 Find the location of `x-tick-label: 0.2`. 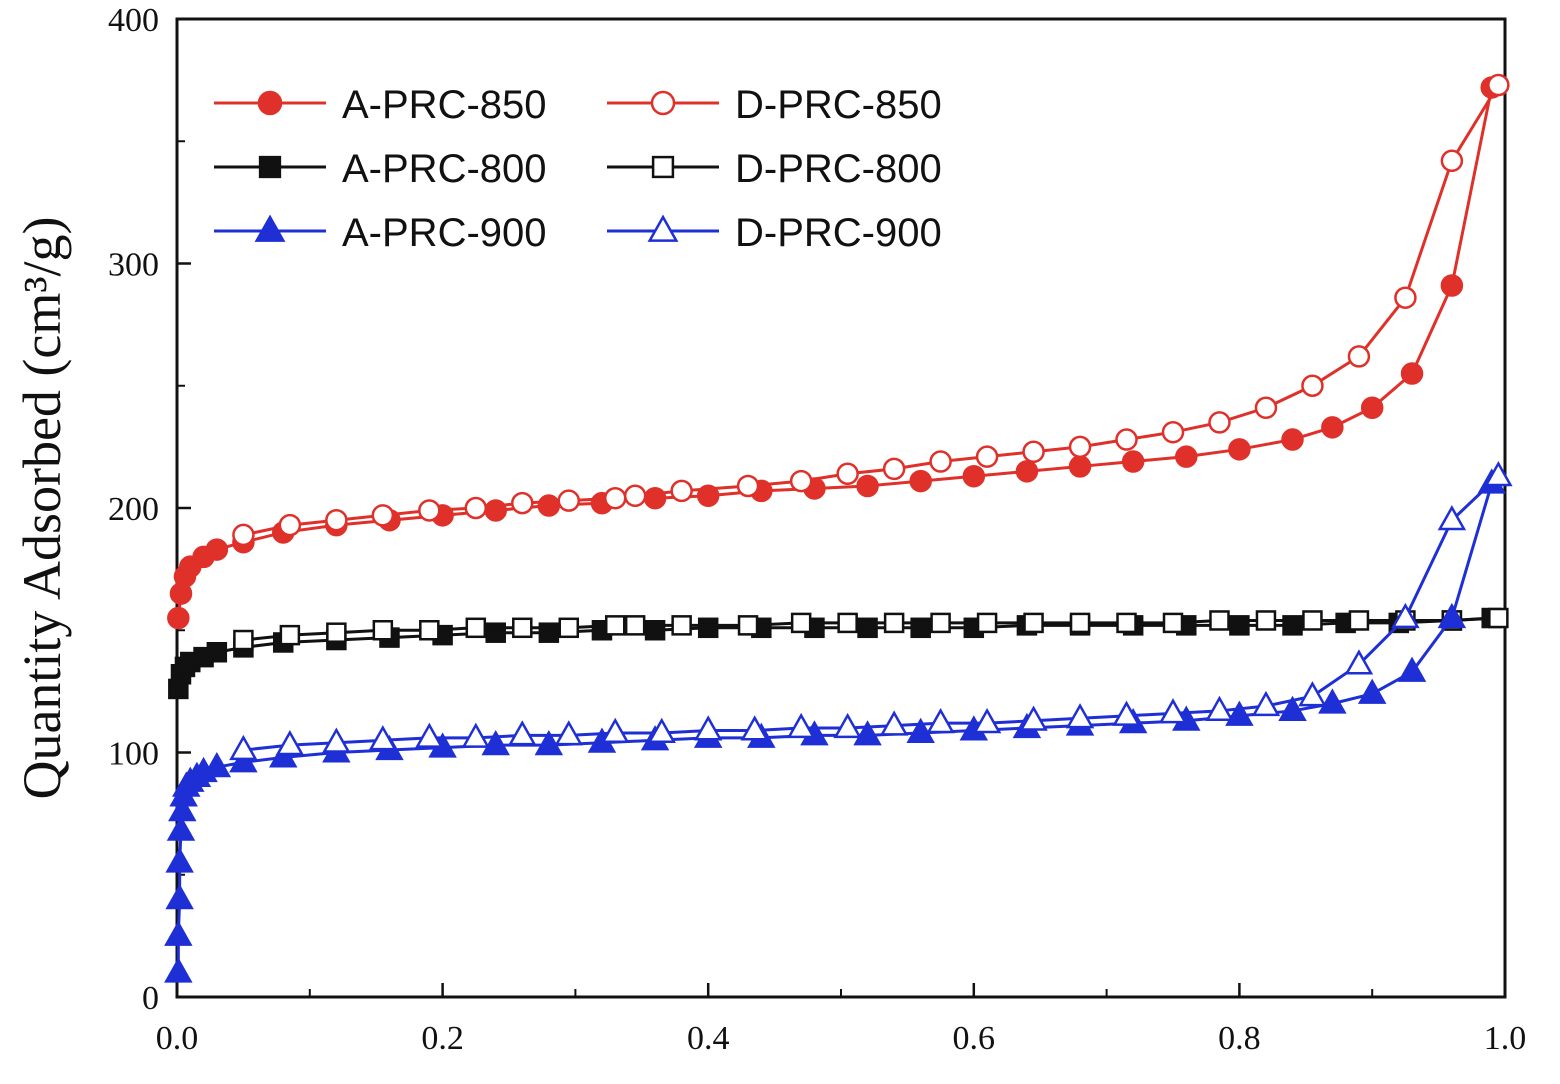

x-tick-label: 0.2 is located at coordinates (442, 1038).